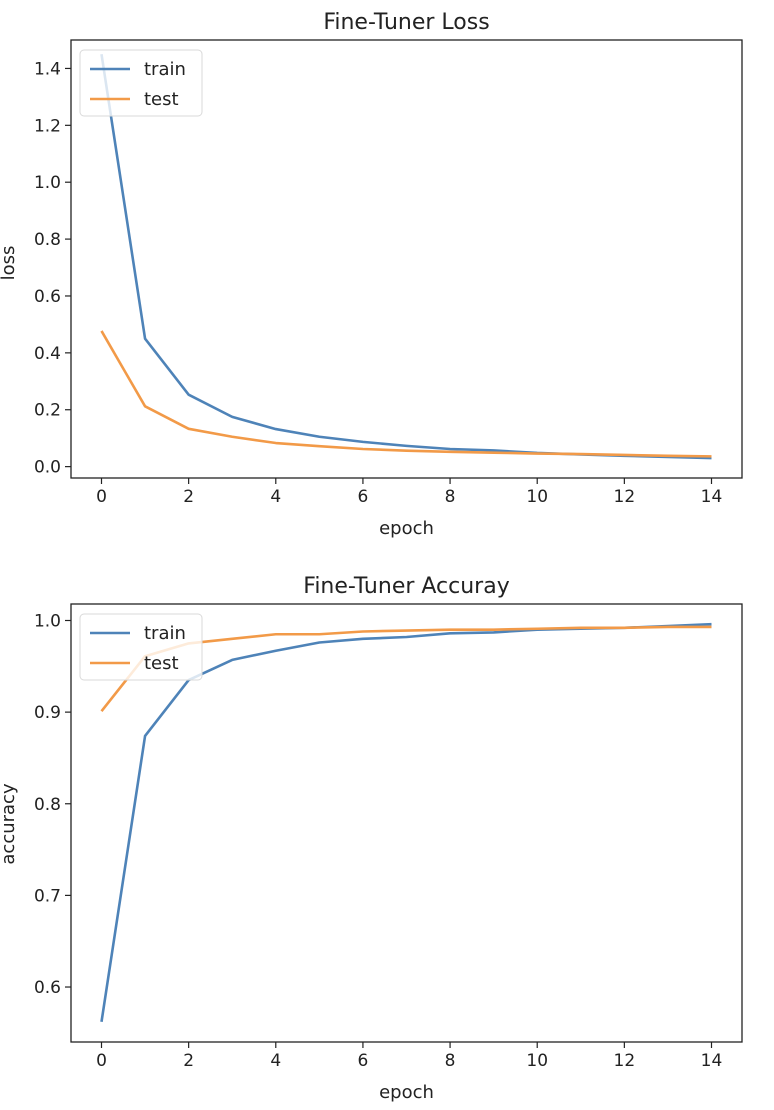 The image size is (774, 1110). I want to click on accuracy-x-tick-label: 8, so click(450, 1061).